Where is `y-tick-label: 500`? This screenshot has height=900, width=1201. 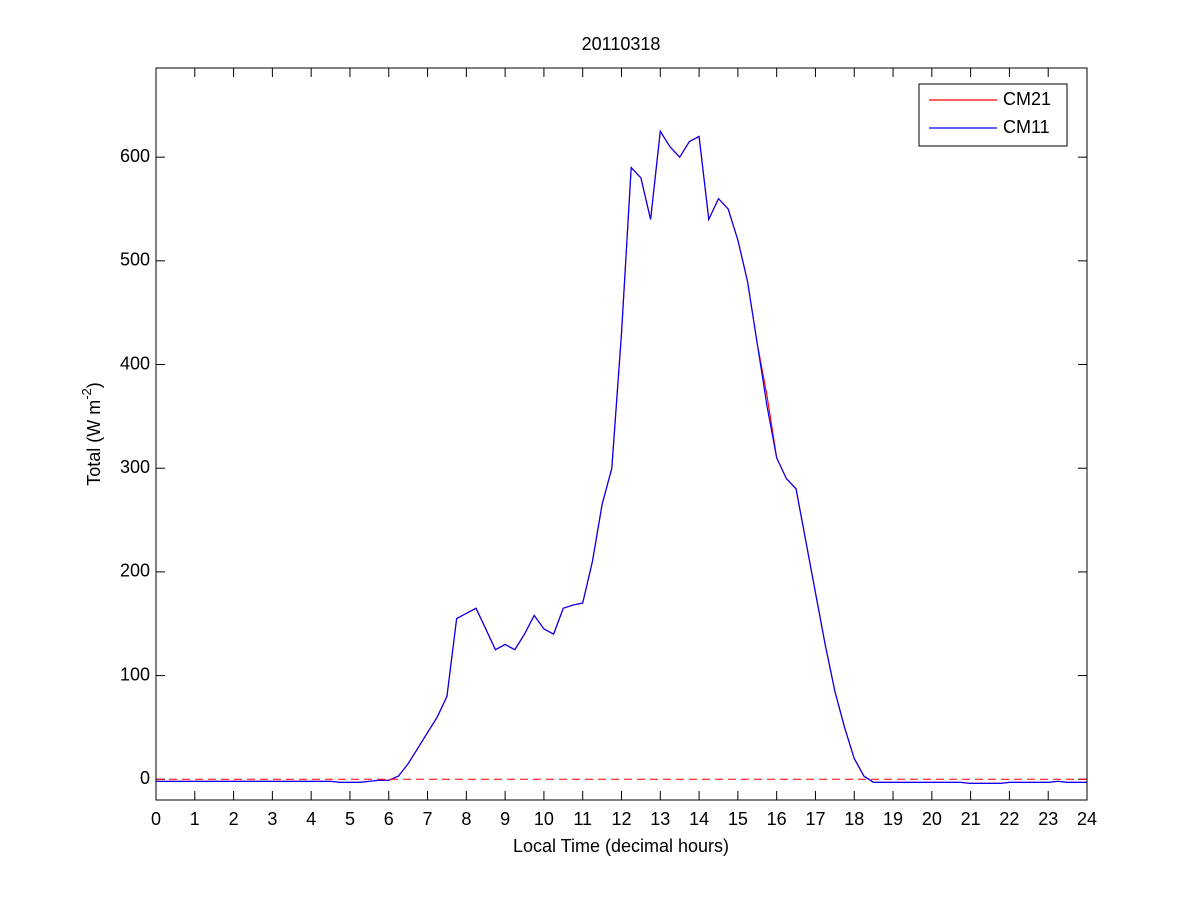 y-tick-label: 500 is located at coordinates (135, 260).